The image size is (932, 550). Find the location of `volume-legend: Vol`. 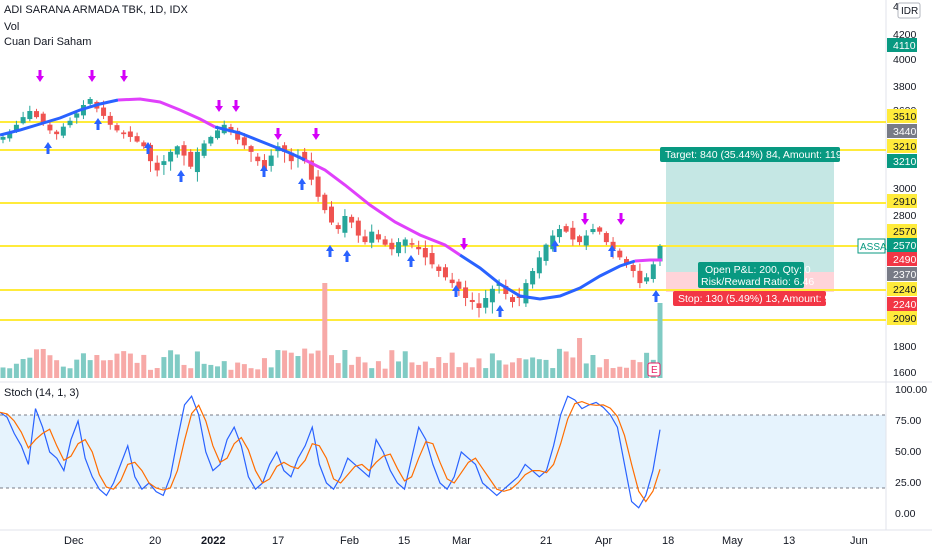

volume-legend: Vol is located at coordinates (12, 27).